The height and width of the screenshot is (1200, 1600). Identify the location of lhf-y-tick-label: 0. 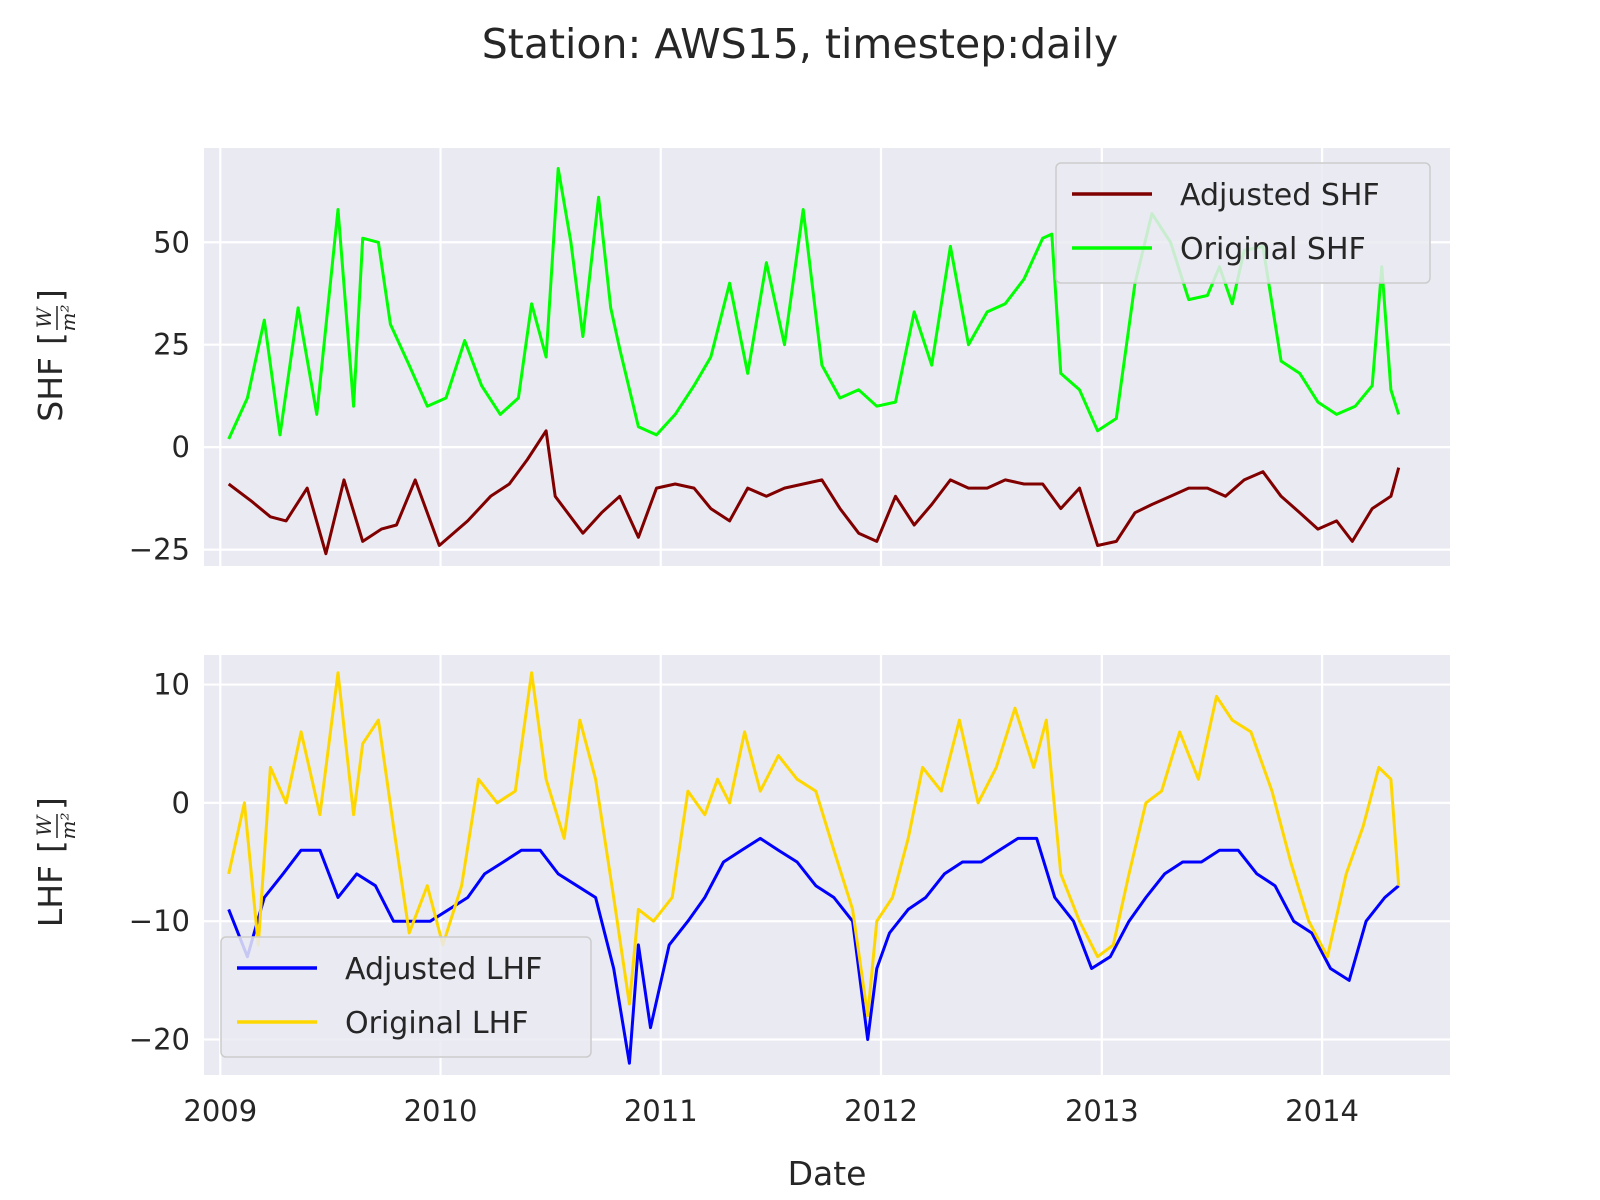
(181, 803).